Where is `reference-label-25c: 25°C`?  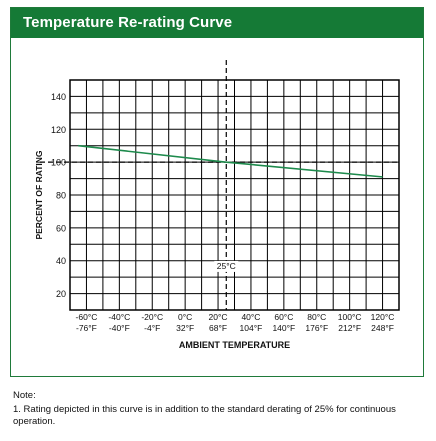 reference-label-25c: 25°C is located at coordinates (226, 266).